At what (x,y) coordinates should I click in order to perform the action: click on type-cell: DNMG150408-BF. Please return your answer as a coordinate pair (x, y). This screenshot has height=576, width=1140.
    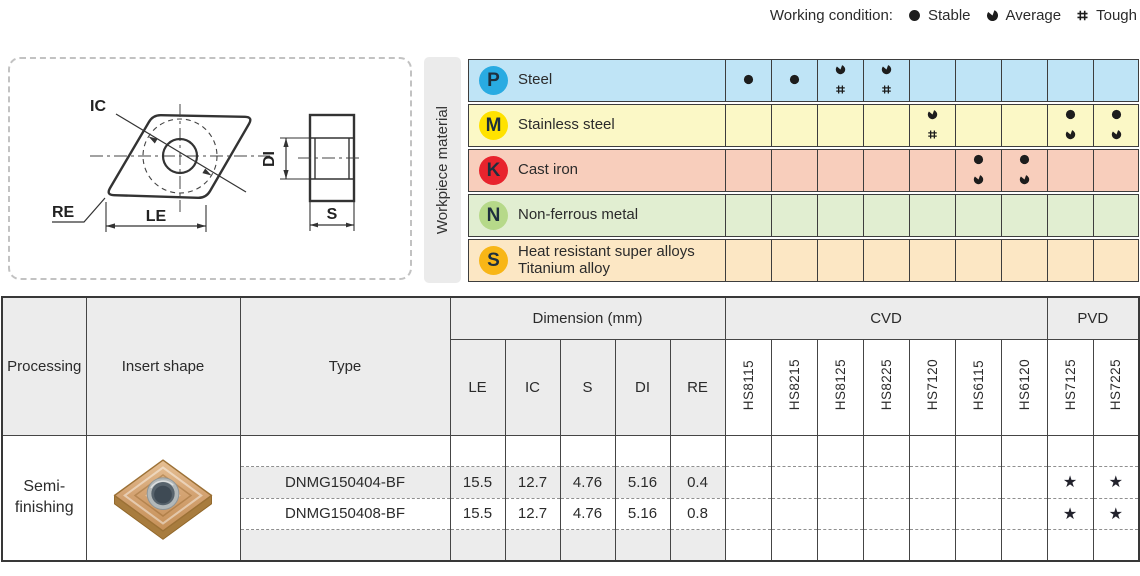
    Looking at the image, I should click on (345, 513).